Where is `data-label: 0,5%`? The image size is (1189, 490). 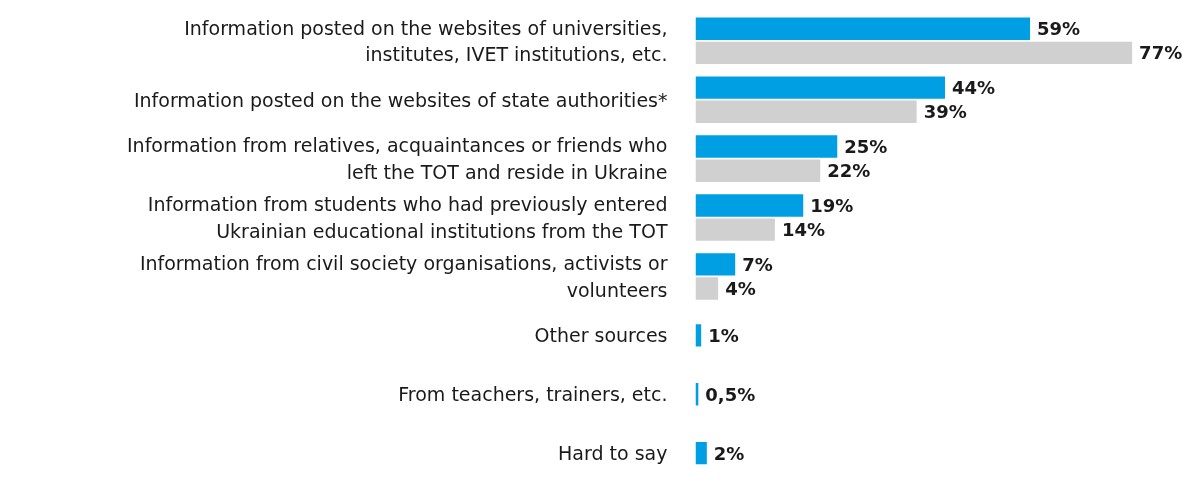 data-label: 0,5% is located at coordinates (730, 394).